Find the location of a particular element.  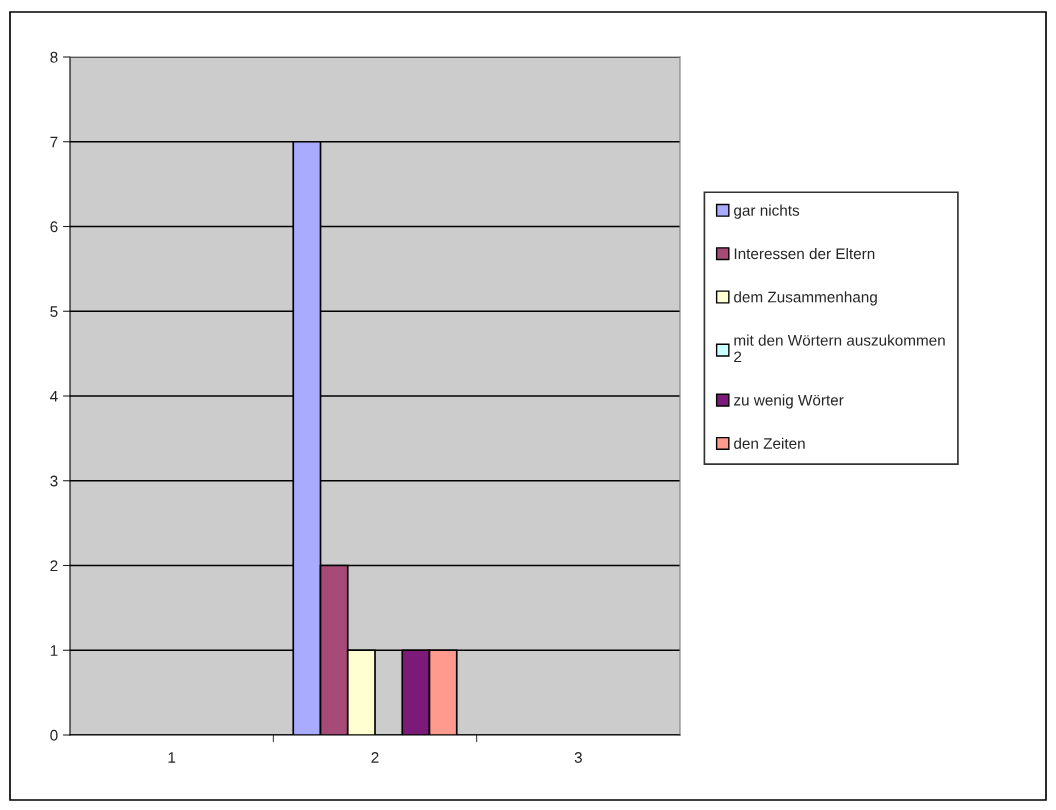

legend-label: mit den Wörtern auszukommen 2 is located at coordinates (839, 348).